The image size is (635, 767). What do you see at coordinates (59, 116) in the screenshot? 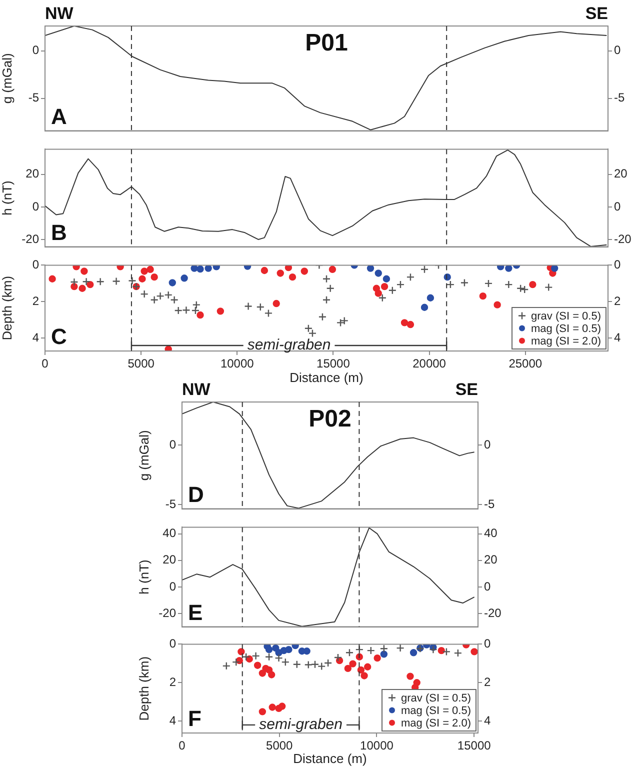
I see `annotation: A` at bounding box center [59, 116].